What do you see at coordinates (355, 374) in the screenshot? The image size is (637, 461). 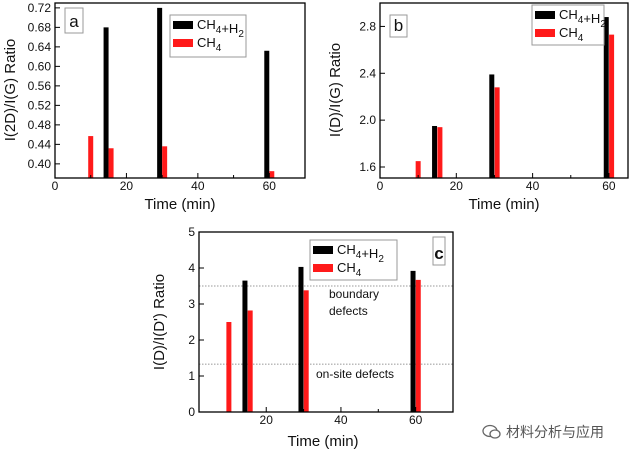 I see `annotation-on-site: on-site defects` at bounding box center [355, 374].